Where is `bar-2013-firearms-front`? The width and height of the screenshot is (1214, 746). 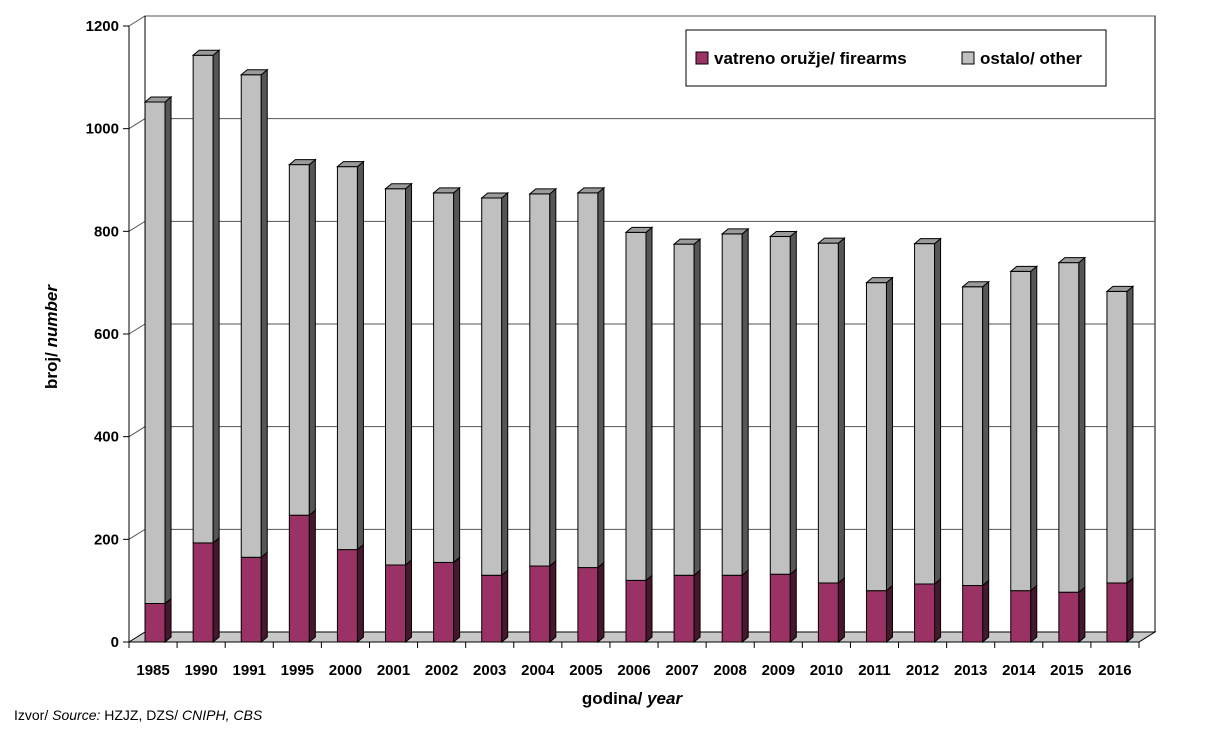
bar-2013-firearms-front is located at coordinates (973, 614).